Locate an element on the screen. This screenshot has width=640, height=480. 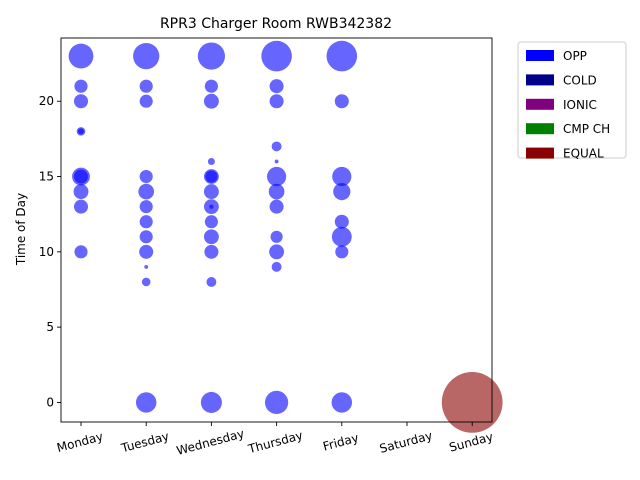
legend-label-cmp-ch: CMP CH is located at coordinates (586, 129).